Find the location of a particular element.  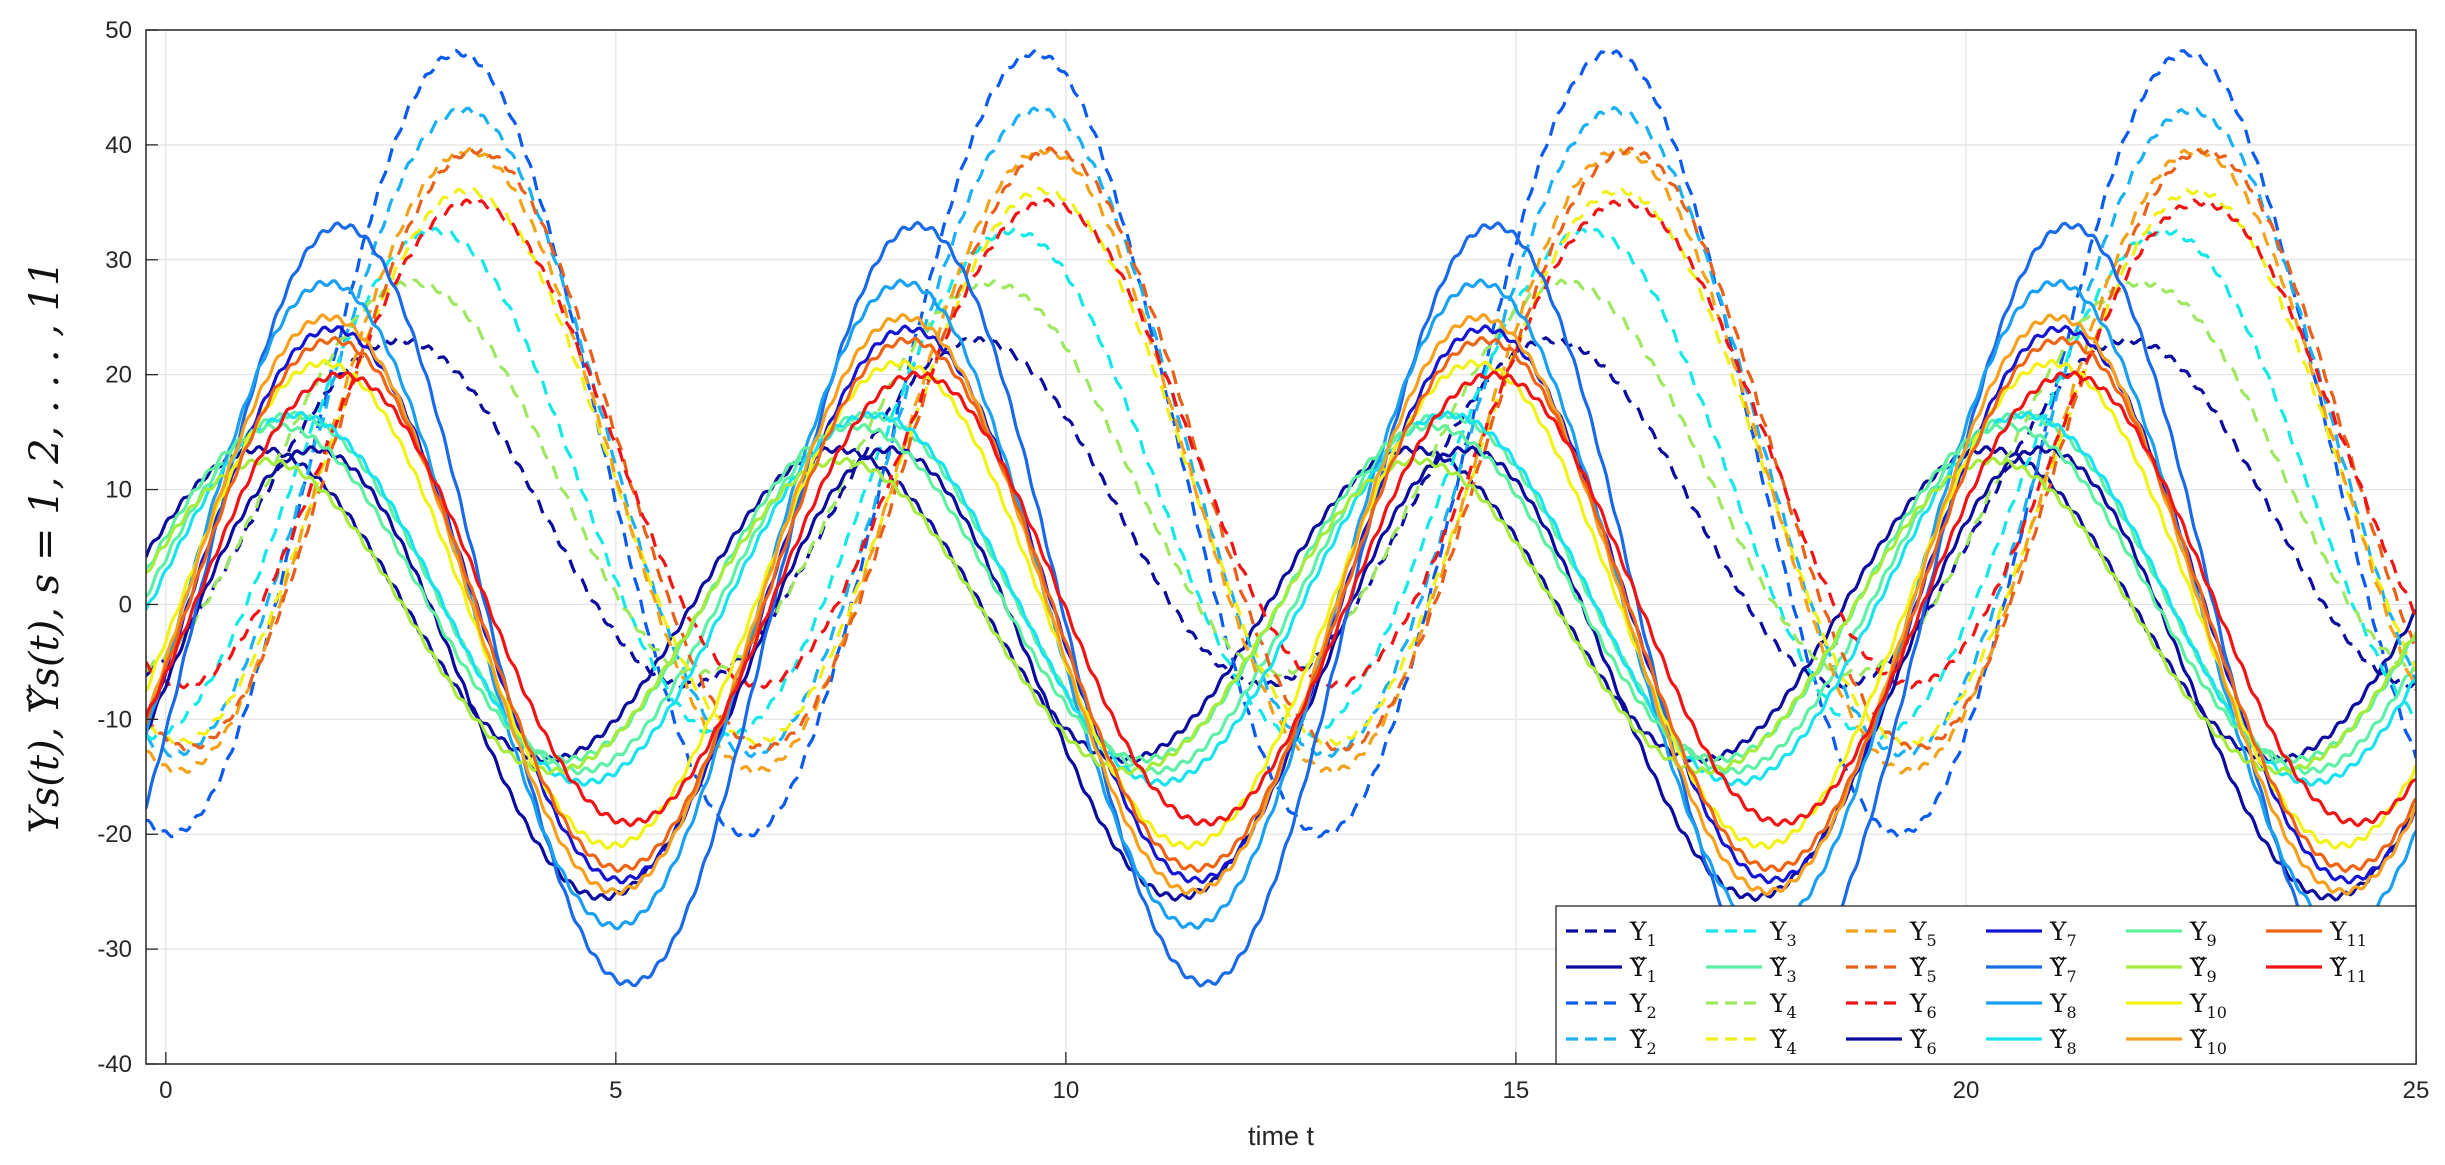

legend-entry: Υ3 is located at coordinates (1783, 933).